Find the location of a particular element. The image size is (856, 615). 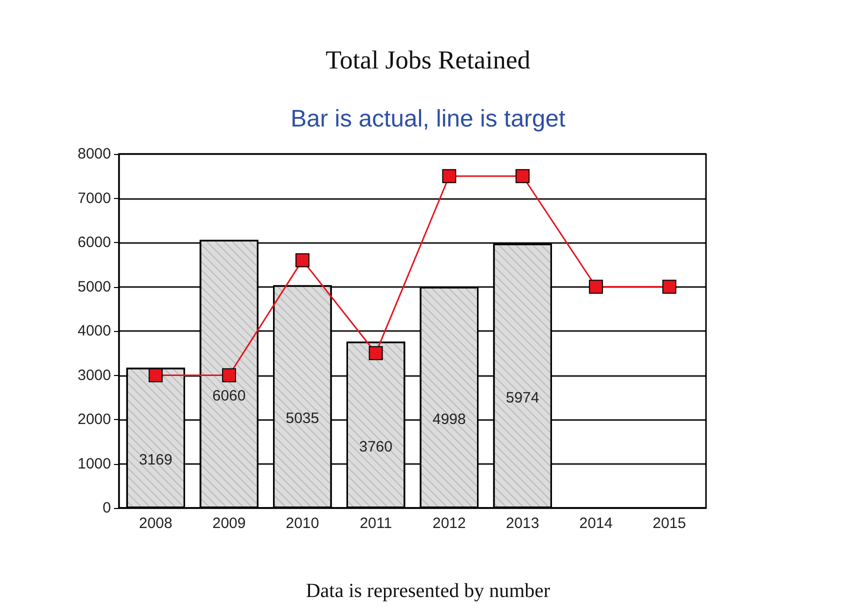

x-tick-label: 2008 is located at coordinates (155, 523).